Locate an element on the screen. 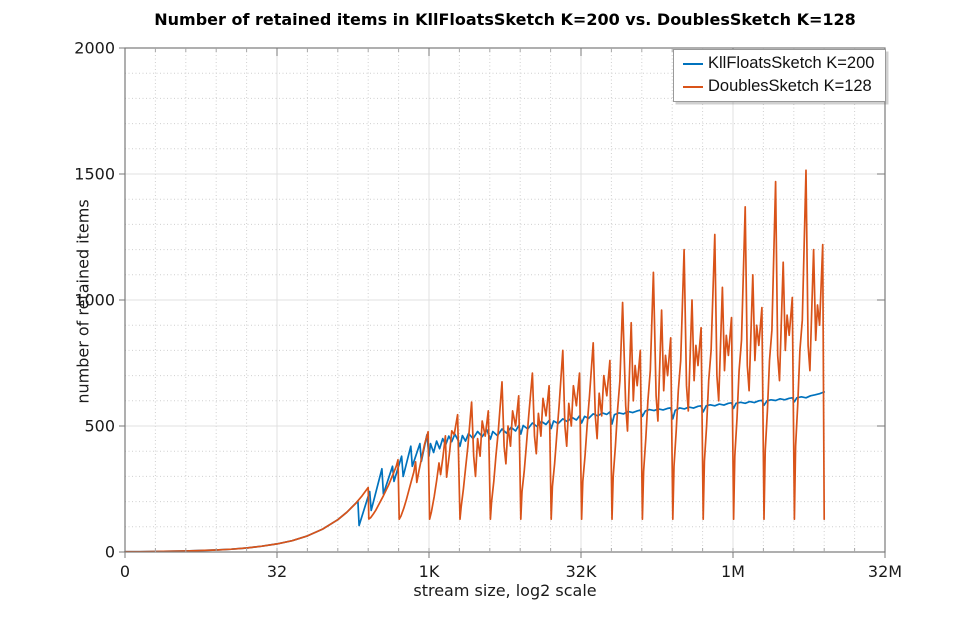 The image size is (979, 622). legend-entry-doubles: DoublesSketch K=128 is located at coordinates (779, 86).